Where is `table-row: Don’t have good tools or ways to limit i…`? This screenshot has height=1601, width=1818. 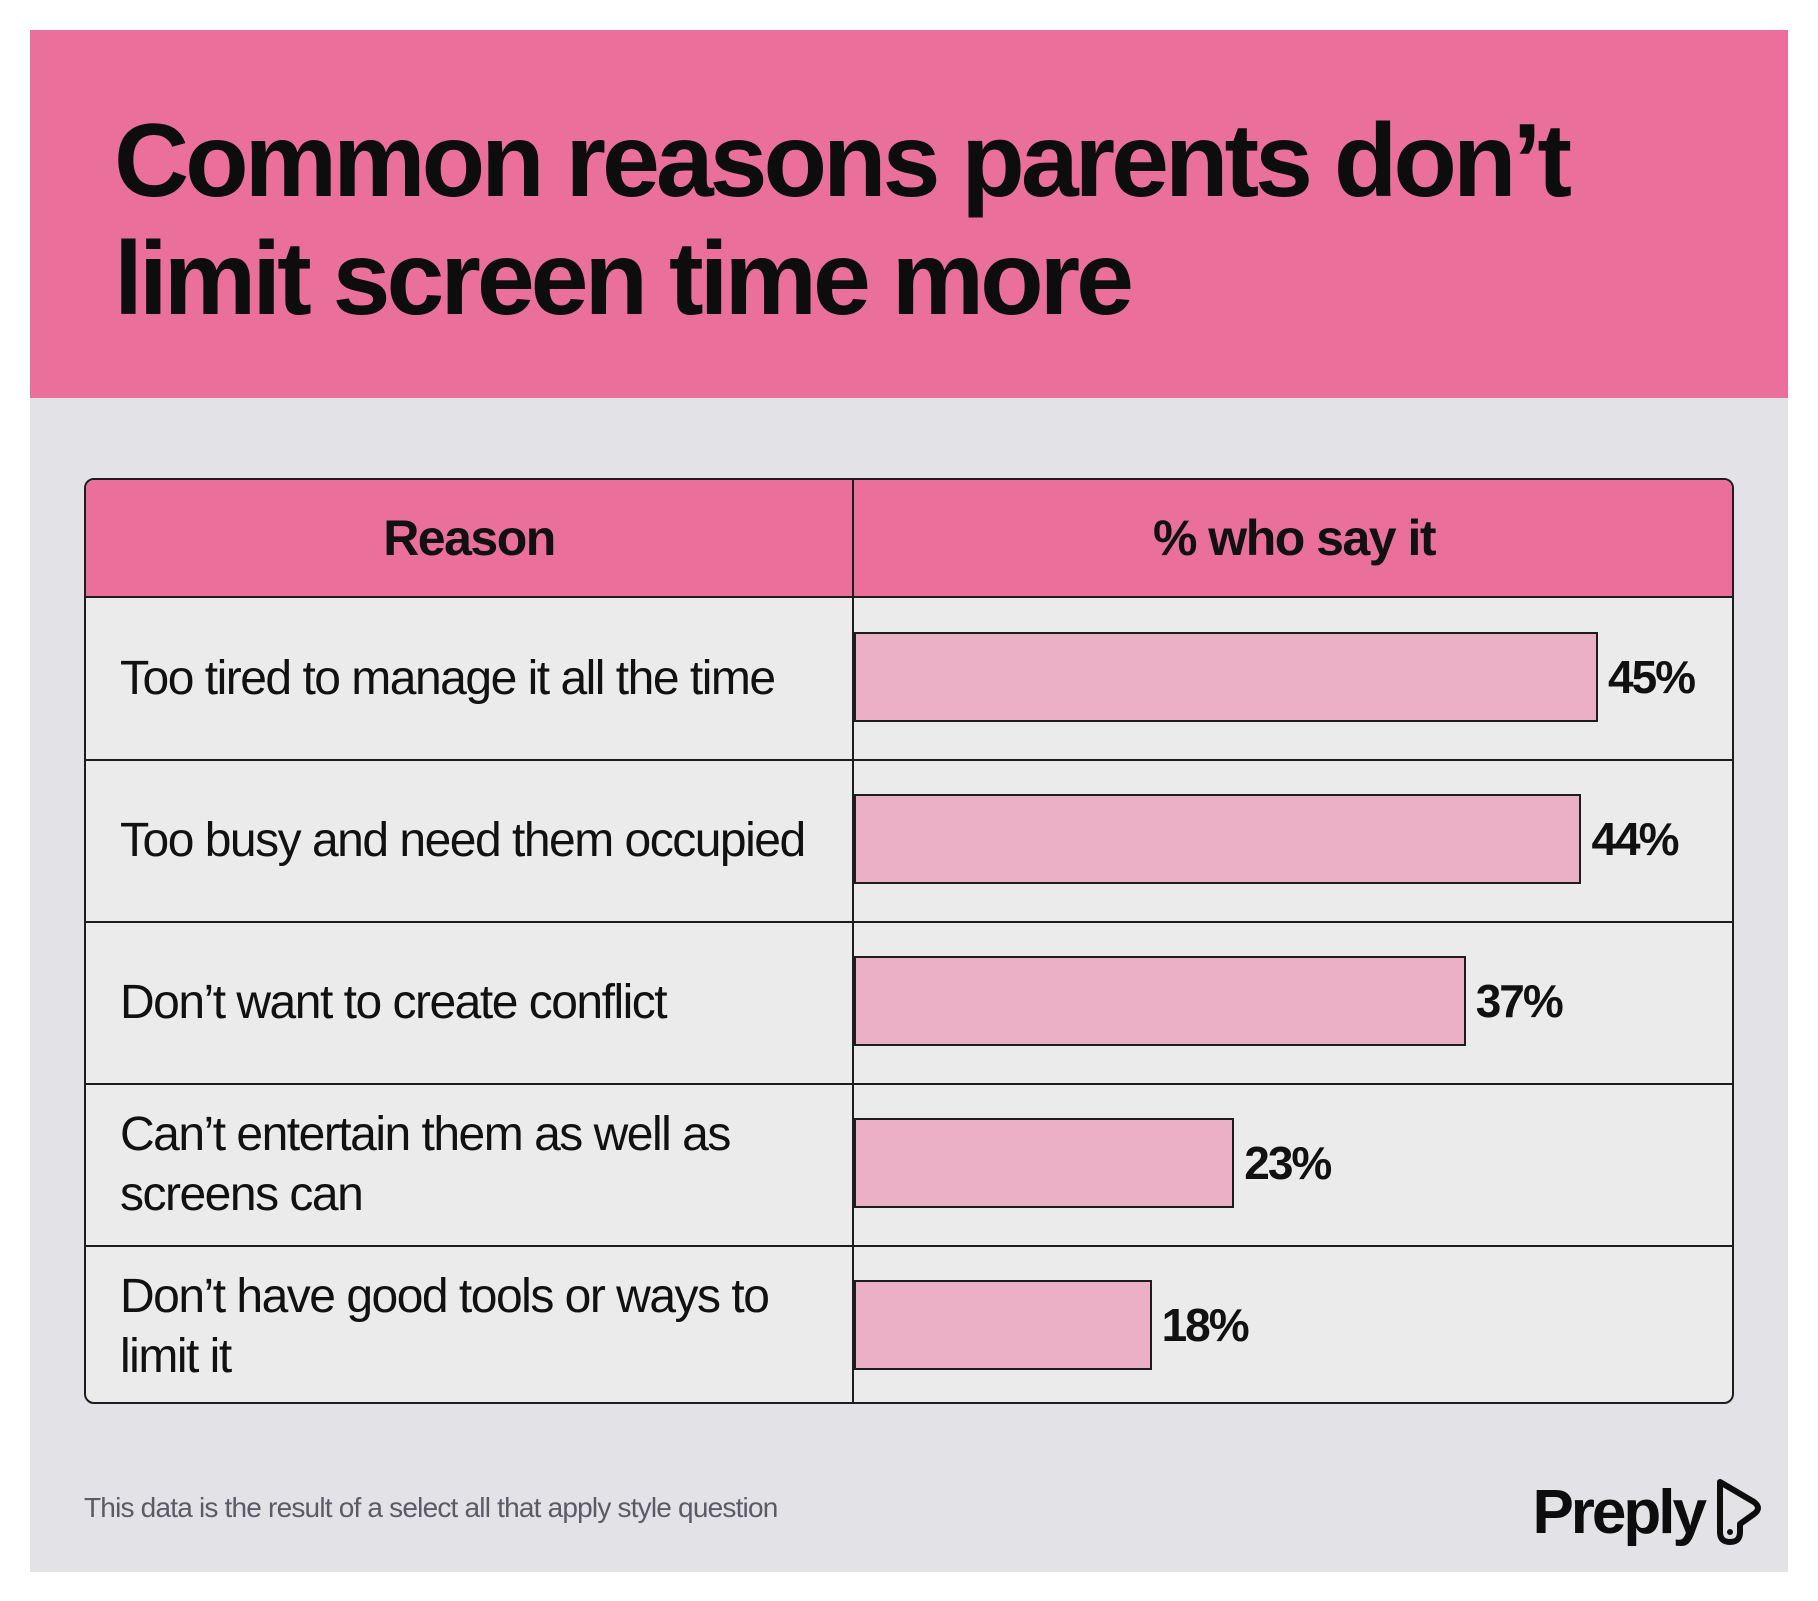 table-row: Don’t have good tools or ways to limit i… is located at coordinates (909, 1324).